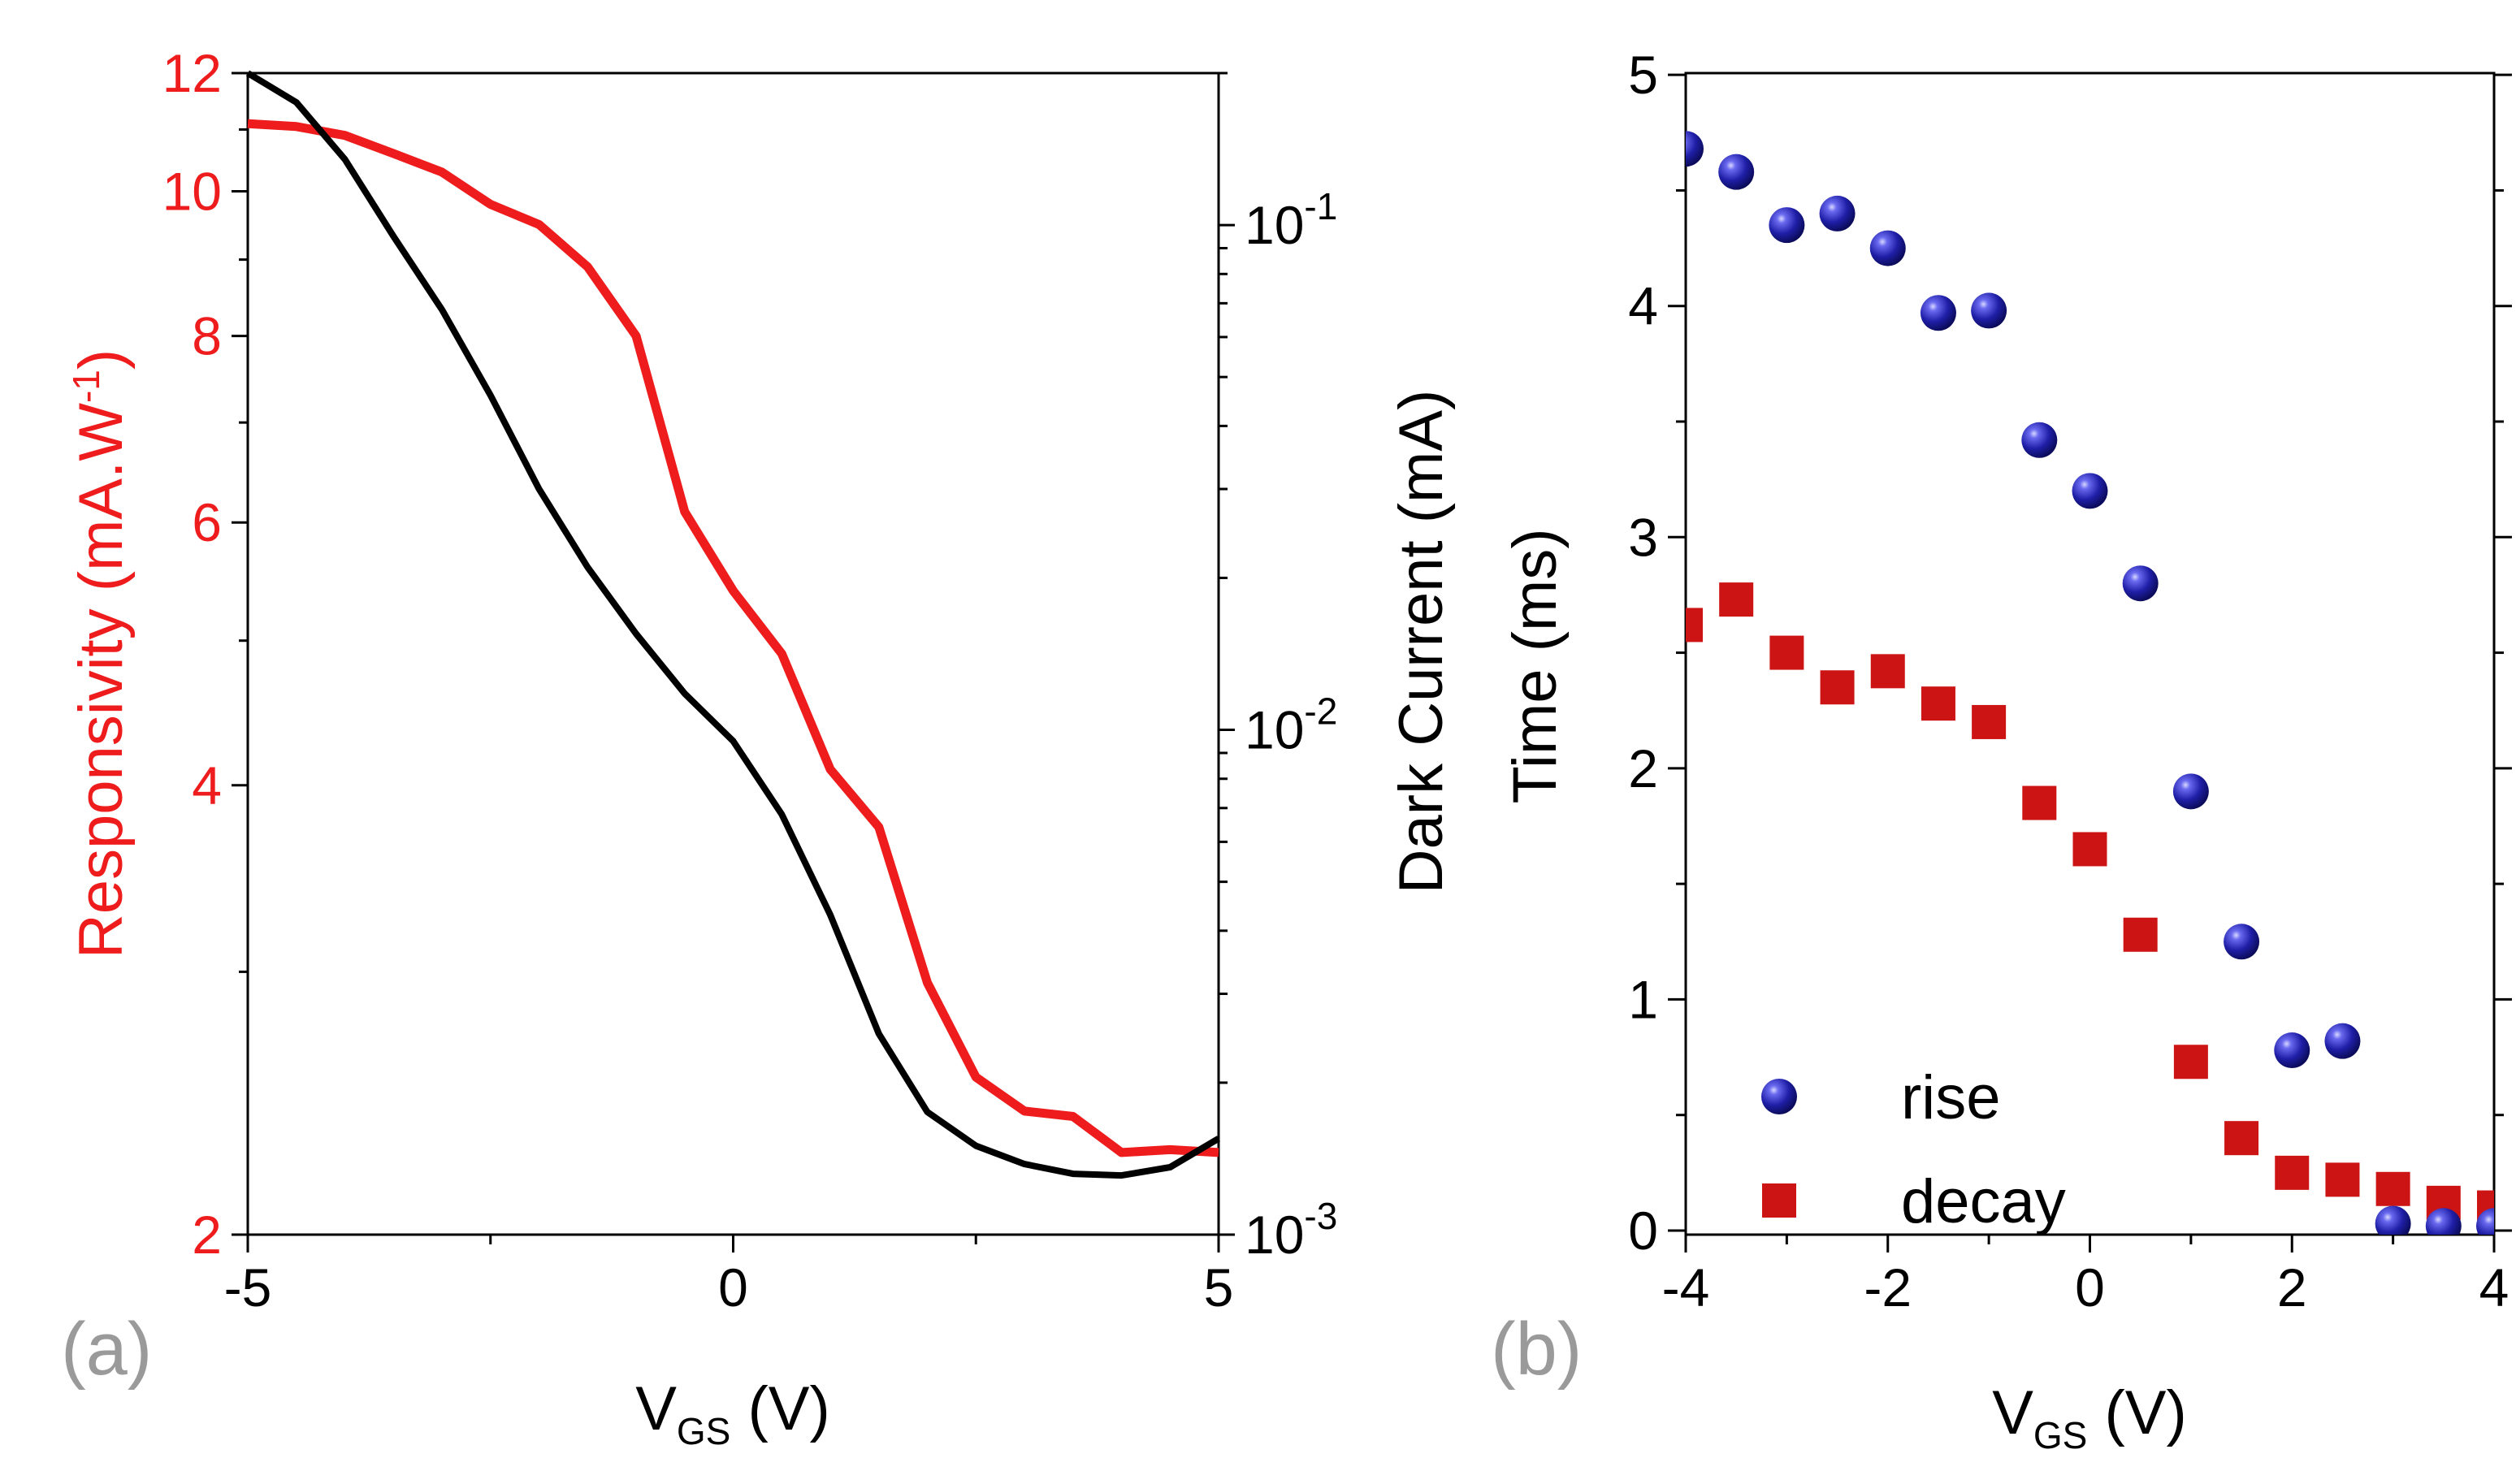 Image resolution: width=2516 pixels, height=1484 pixels. Describe the element at coordinates (207, 336) in the screenshot. I see `panel-a-left-y-tick-label: 8` at that location.